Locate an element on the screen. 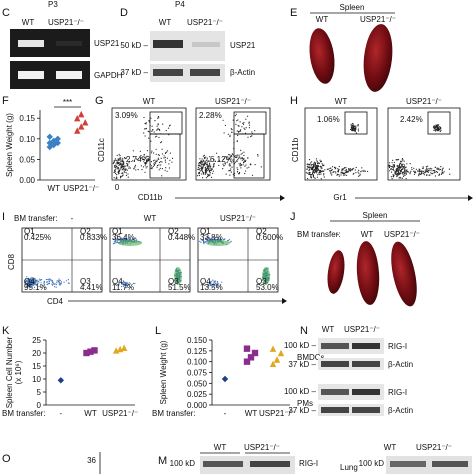  y-tick-label: 0.050 is located at coordinates (197, 383).